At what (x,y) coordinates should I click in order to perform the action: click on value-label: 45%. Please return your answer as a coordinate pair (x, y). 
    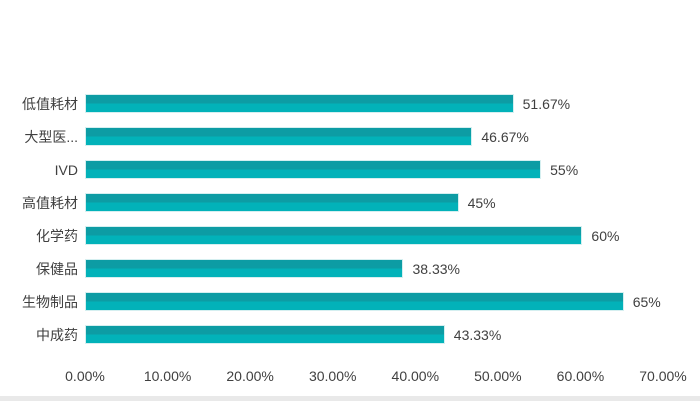
    Looking at the image, I should click on (481, 202).